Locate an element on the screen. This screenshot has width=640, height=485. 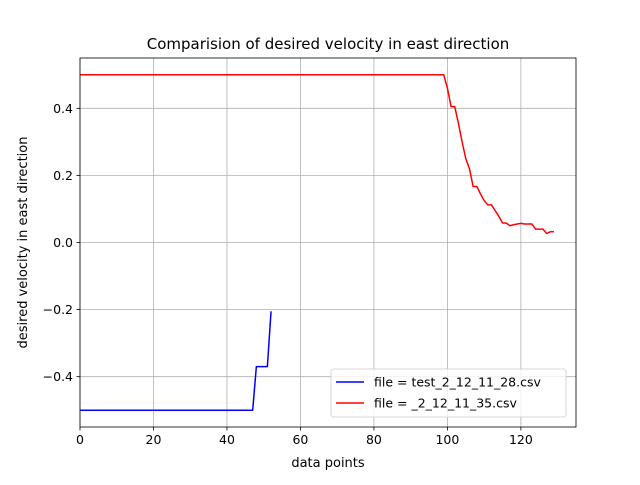
y-tick-label: −0.4 is located at coordinates (58, 376).